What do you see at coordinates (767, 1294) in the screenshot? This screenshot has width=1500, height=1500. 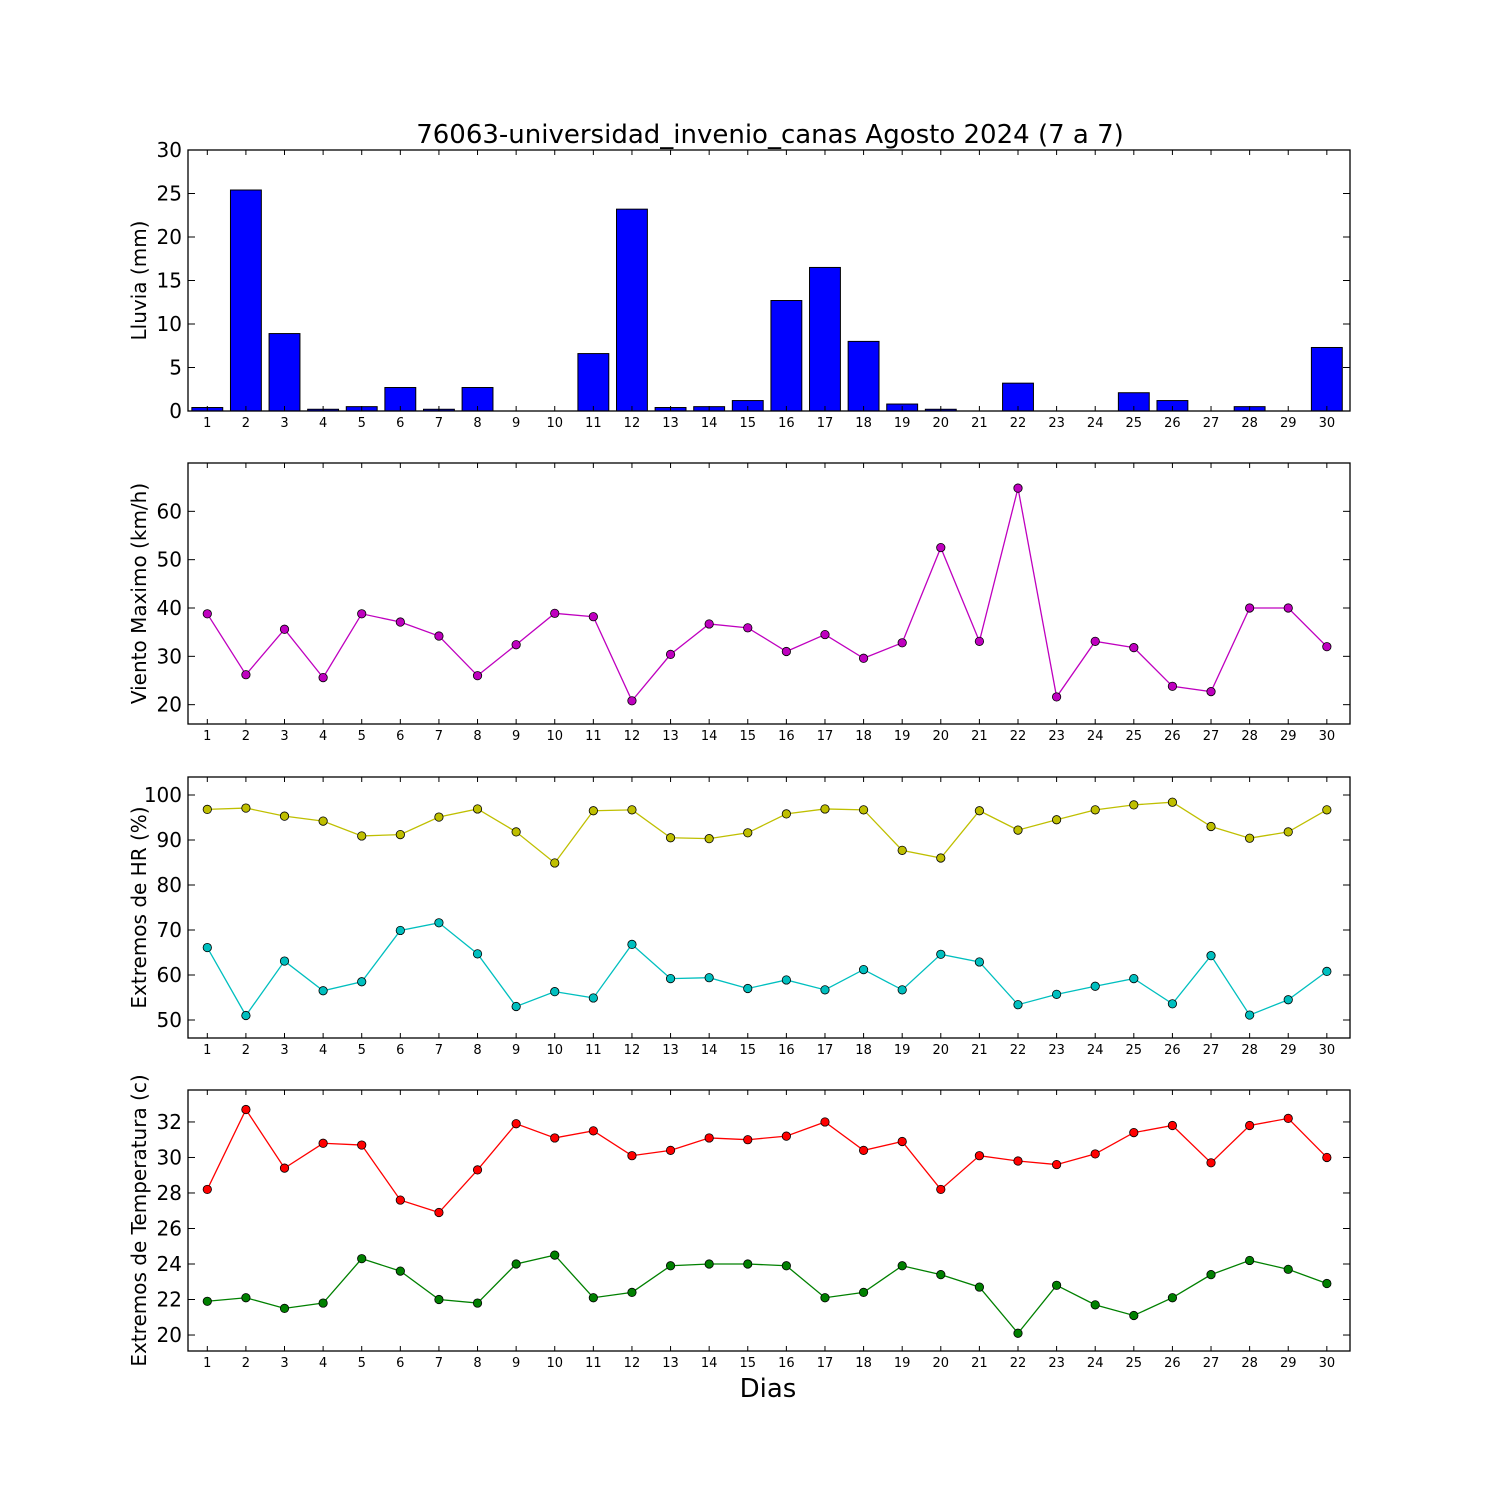 I see `temperature-series-line` at bounding box center [767, 1294].